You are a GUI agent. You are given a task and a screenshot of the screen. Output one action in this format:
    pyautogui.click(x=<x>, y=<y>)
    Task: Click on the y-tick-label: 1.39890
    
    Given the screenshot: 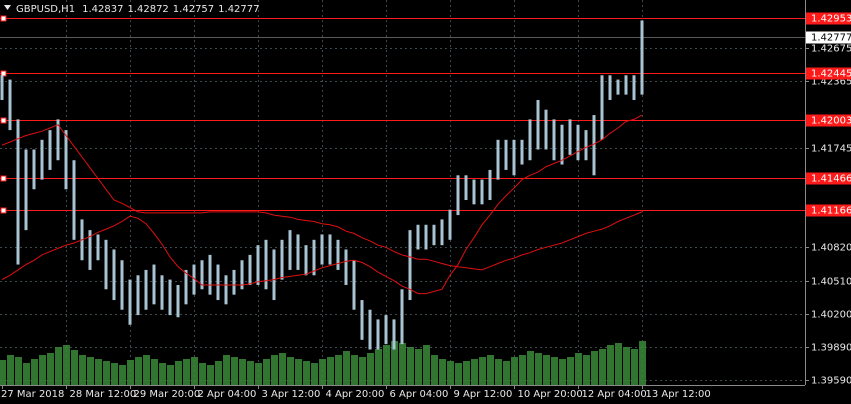 What is the action you would take?
    pyautogui.click(x=831, y=348)
    